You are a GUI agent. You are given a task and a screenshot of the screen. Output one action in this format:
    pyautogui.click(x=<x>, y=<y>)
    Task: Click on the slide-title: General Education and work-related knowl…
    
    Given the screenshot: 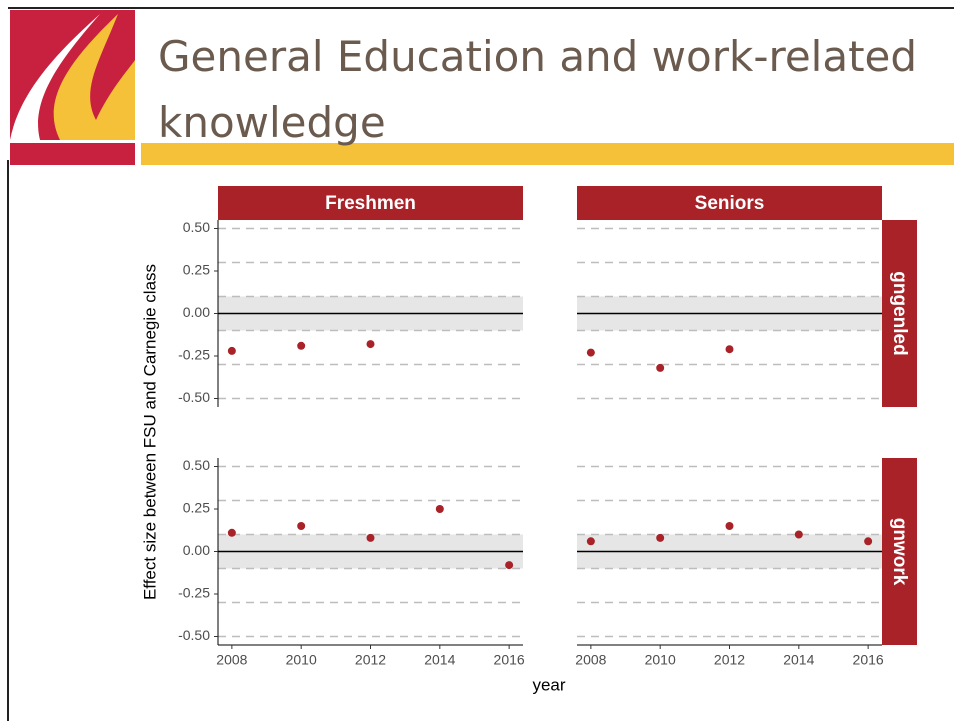 What is the action you would take?
    pyautogui.click(x=538, y=89)
    